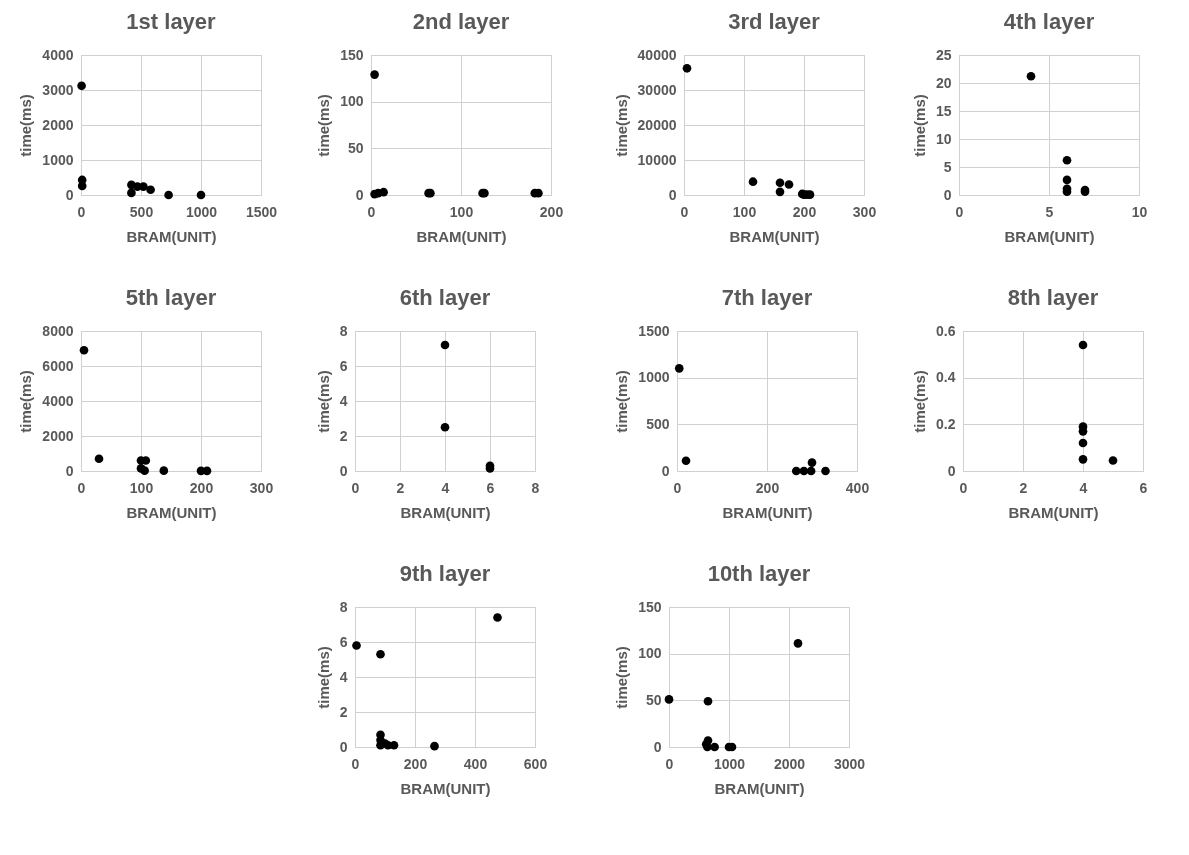 This screenshot has height=855, width=1189. What do you see at coordinates (141, 211) in the screenshot?
I see `x-tick-label: 500` at bounding box center [141, 211].